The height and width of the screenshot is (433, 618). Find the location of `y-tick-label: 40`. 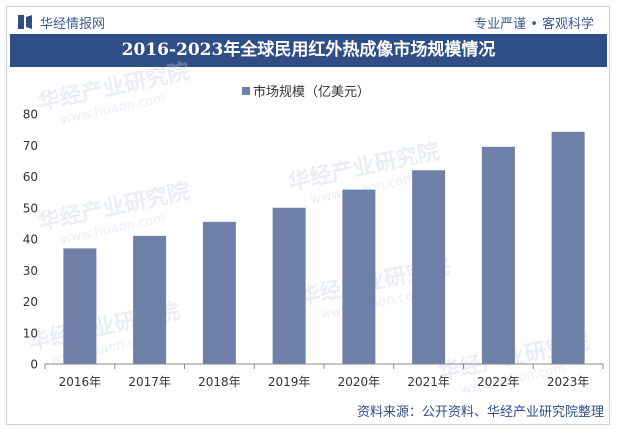

y-tick-label: 40 is located at coordinates (30, 240).